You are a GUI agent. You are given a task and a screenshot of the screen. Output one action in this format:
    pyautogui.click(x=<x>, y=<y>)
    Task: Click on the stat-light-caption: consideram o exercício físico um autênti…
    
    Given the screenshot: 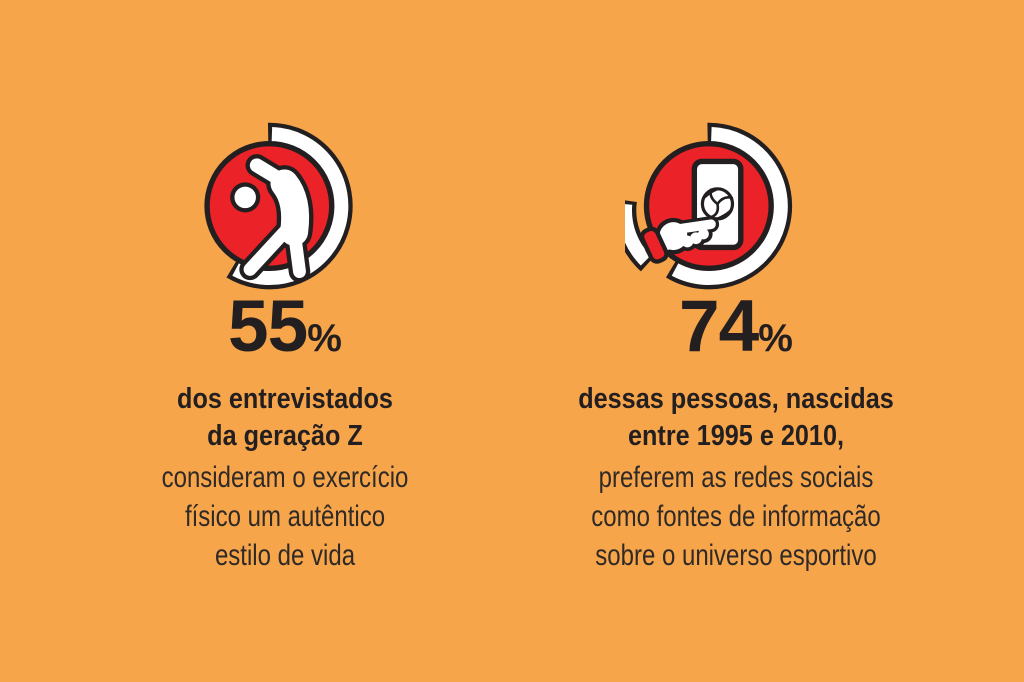 What is the action you would take?
    pyautogui.click(x=285, y=516)
    